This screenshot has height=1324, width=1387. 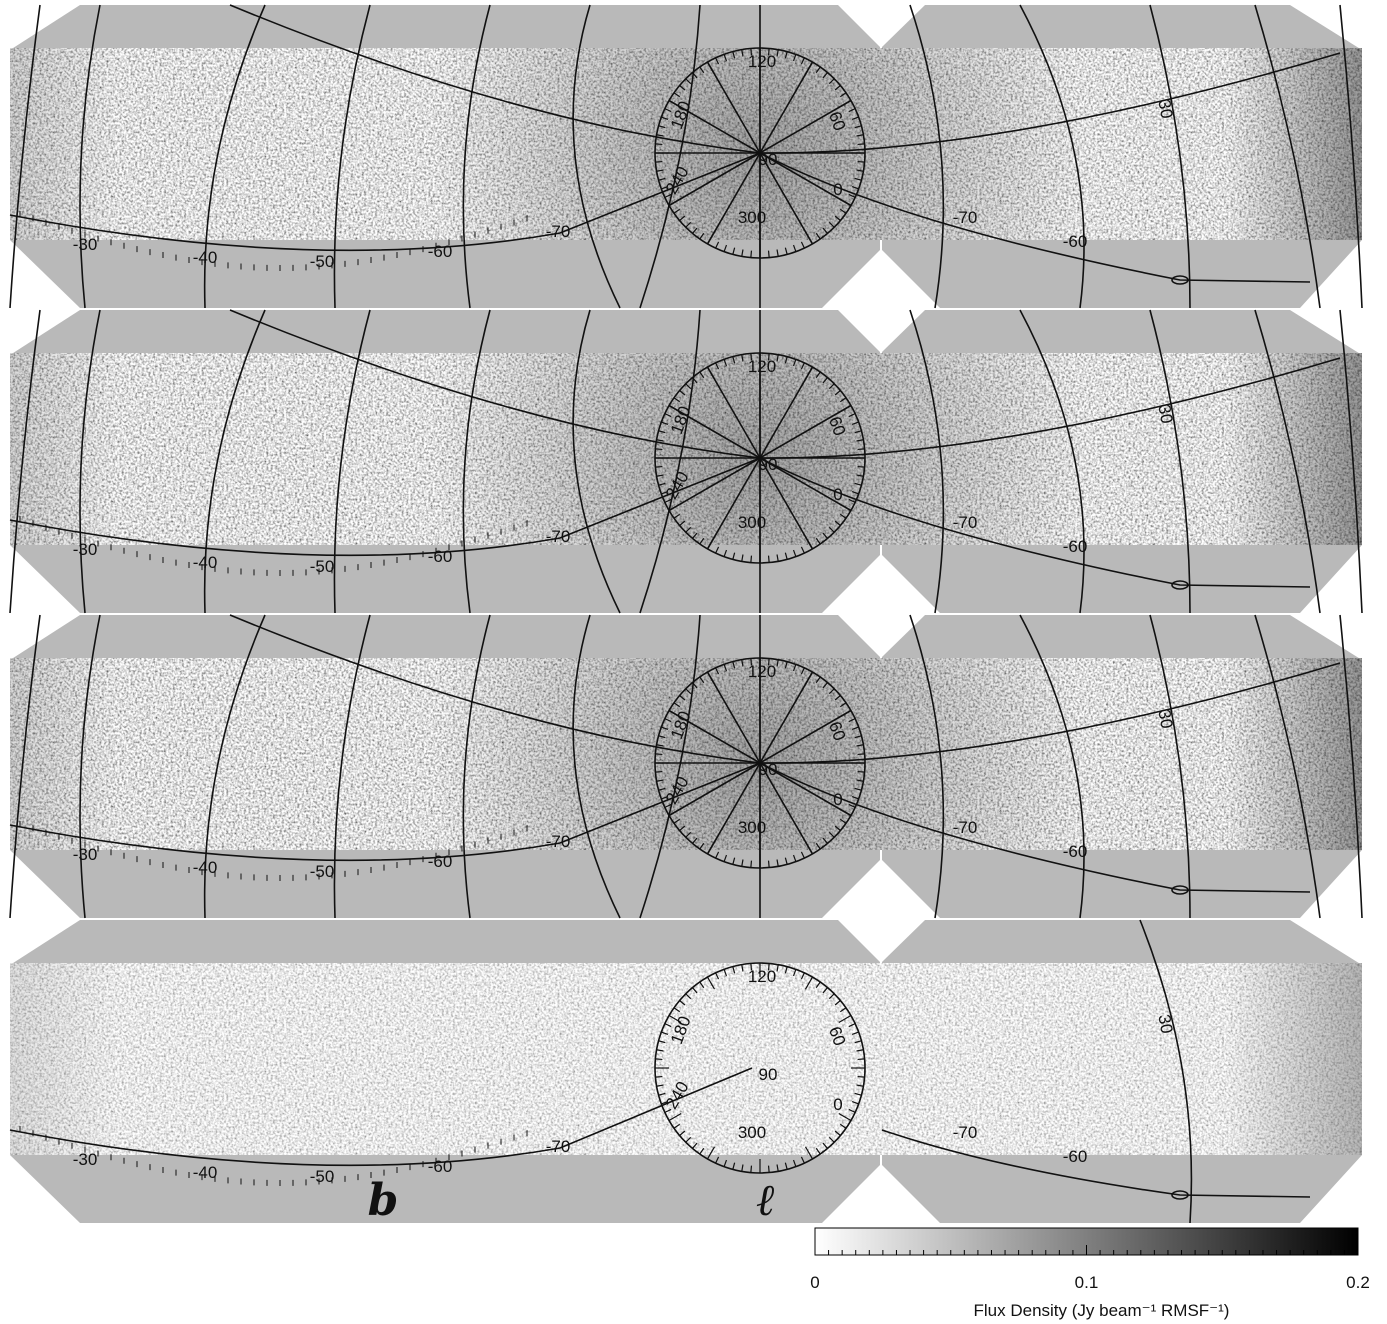 What do you see at coordinates (686, 1059) in the screenshot?
I see `noise-edge` at bounding box center [686, 1059].